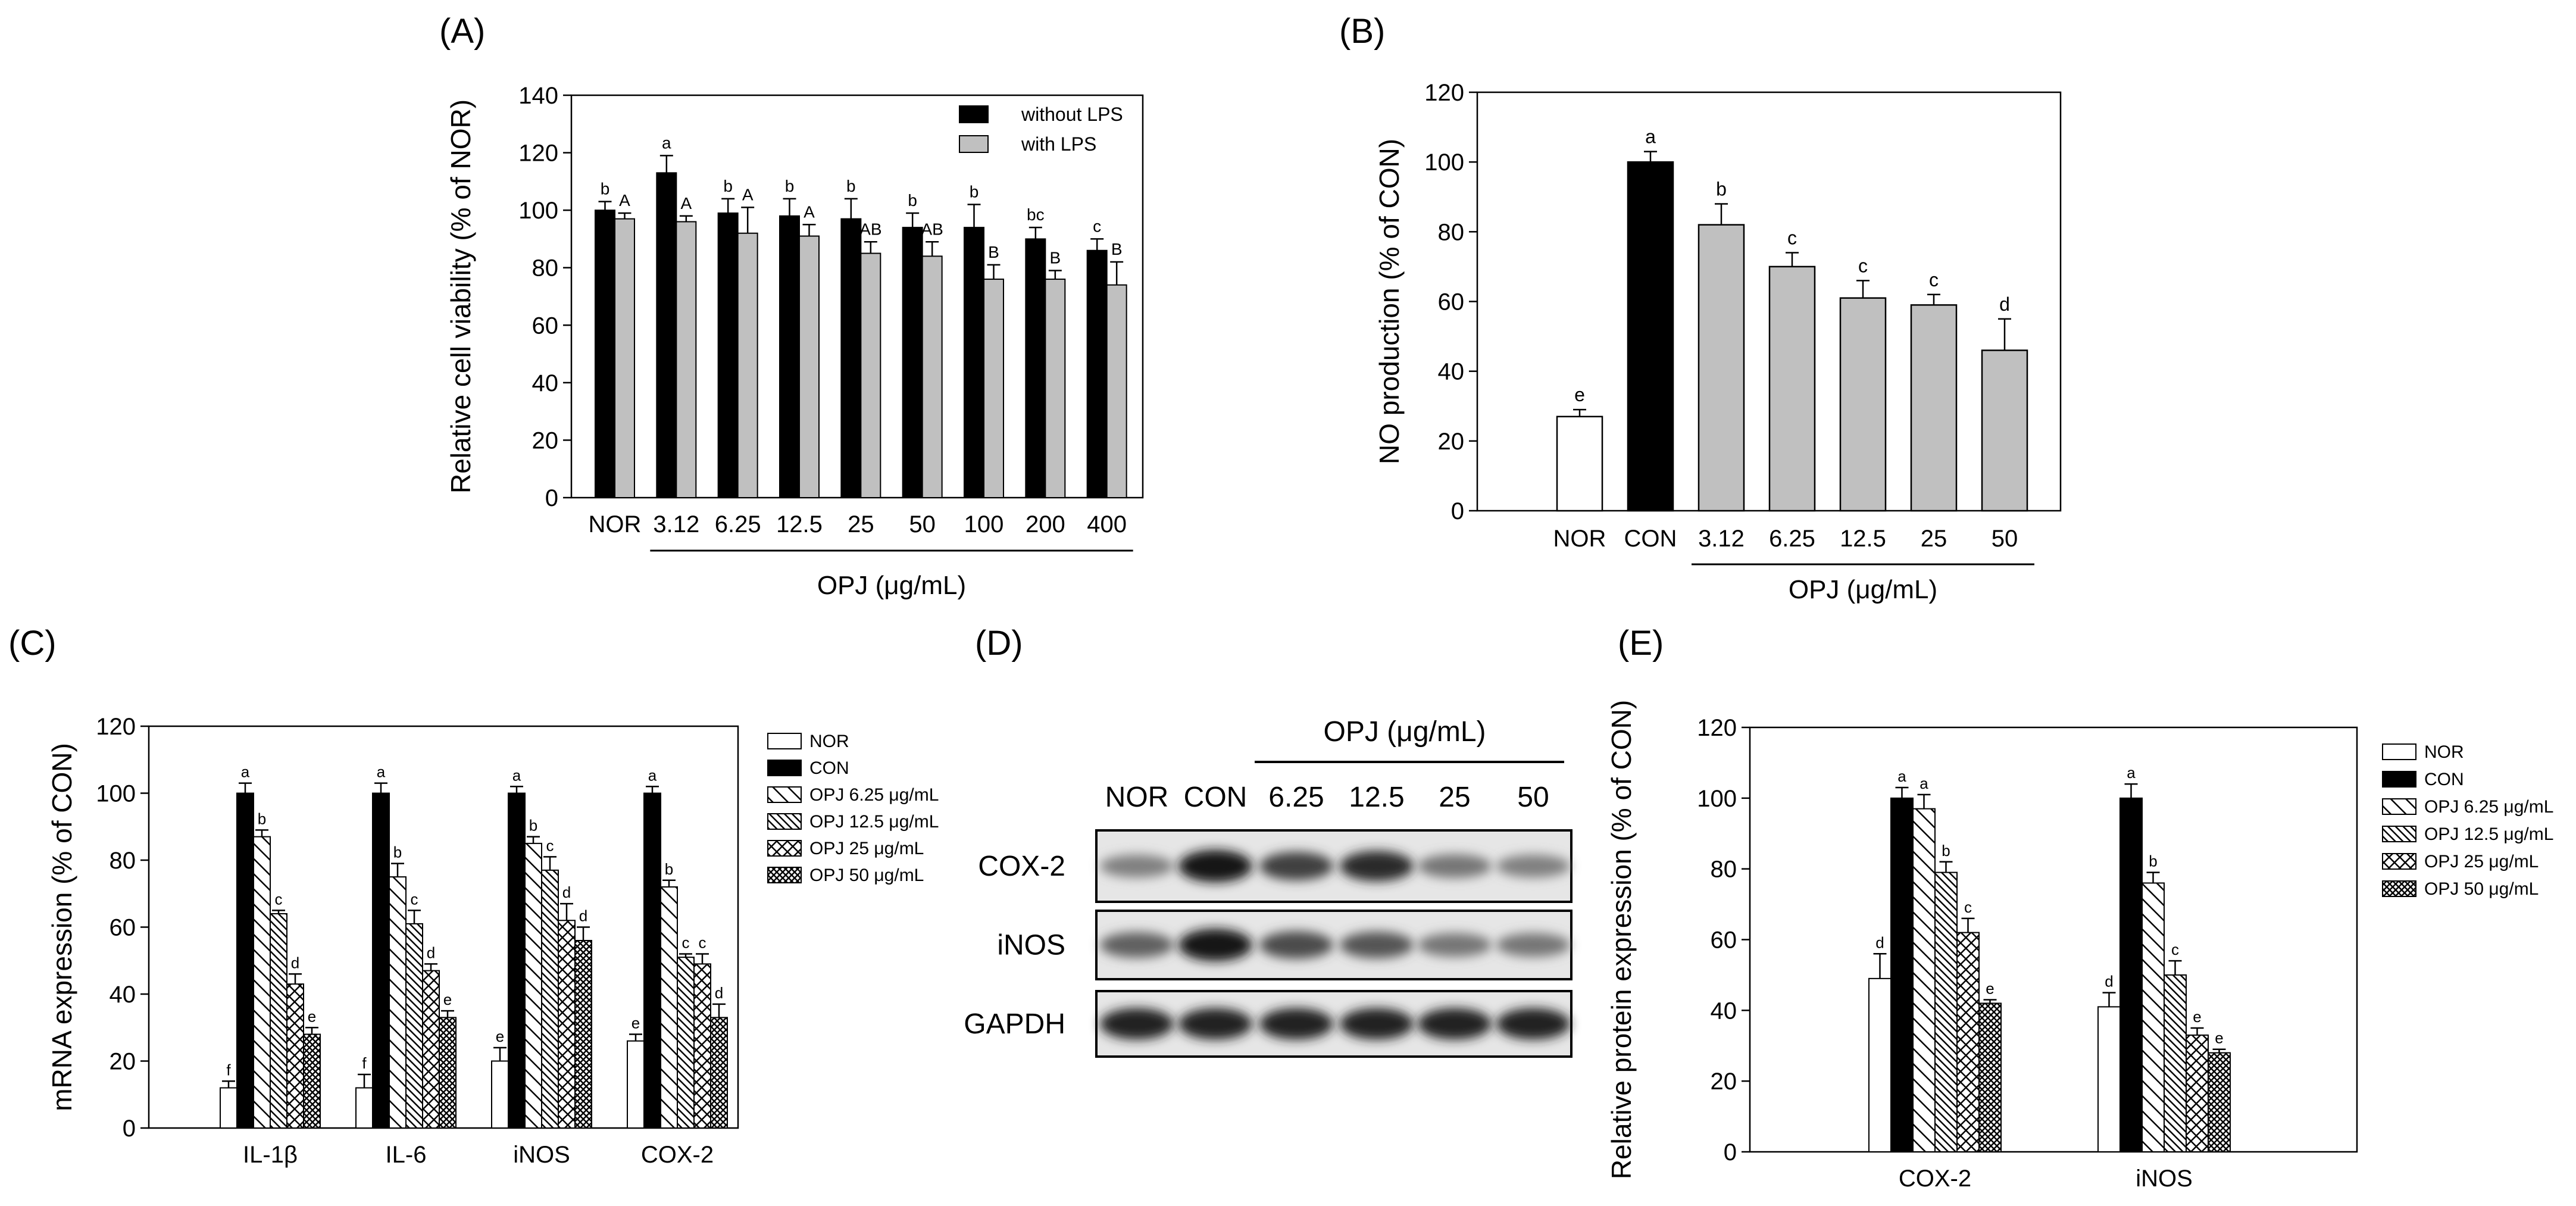  I want to click on sig-label-a: B, so click(1055, 258).